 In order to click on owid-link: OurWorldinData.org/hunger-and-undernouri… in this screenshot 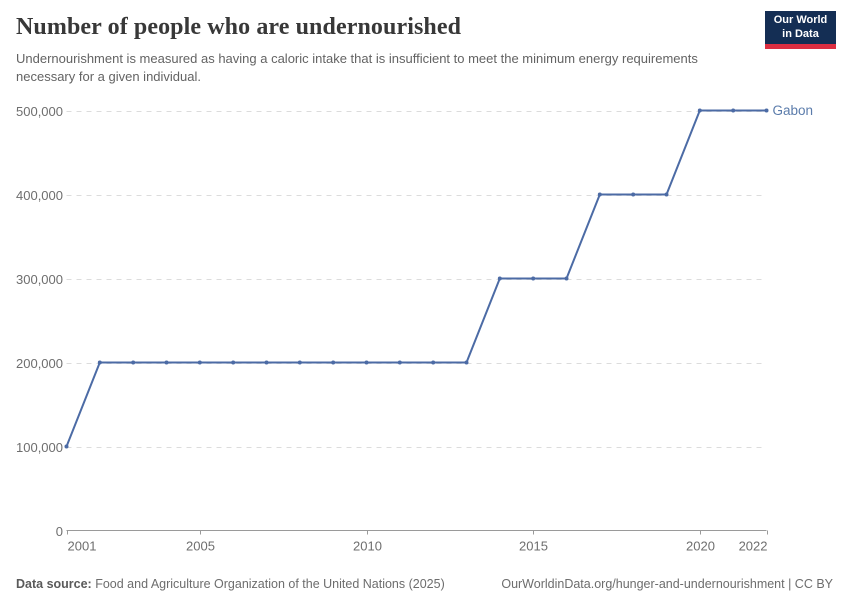, I will do `click(667, 584)`.